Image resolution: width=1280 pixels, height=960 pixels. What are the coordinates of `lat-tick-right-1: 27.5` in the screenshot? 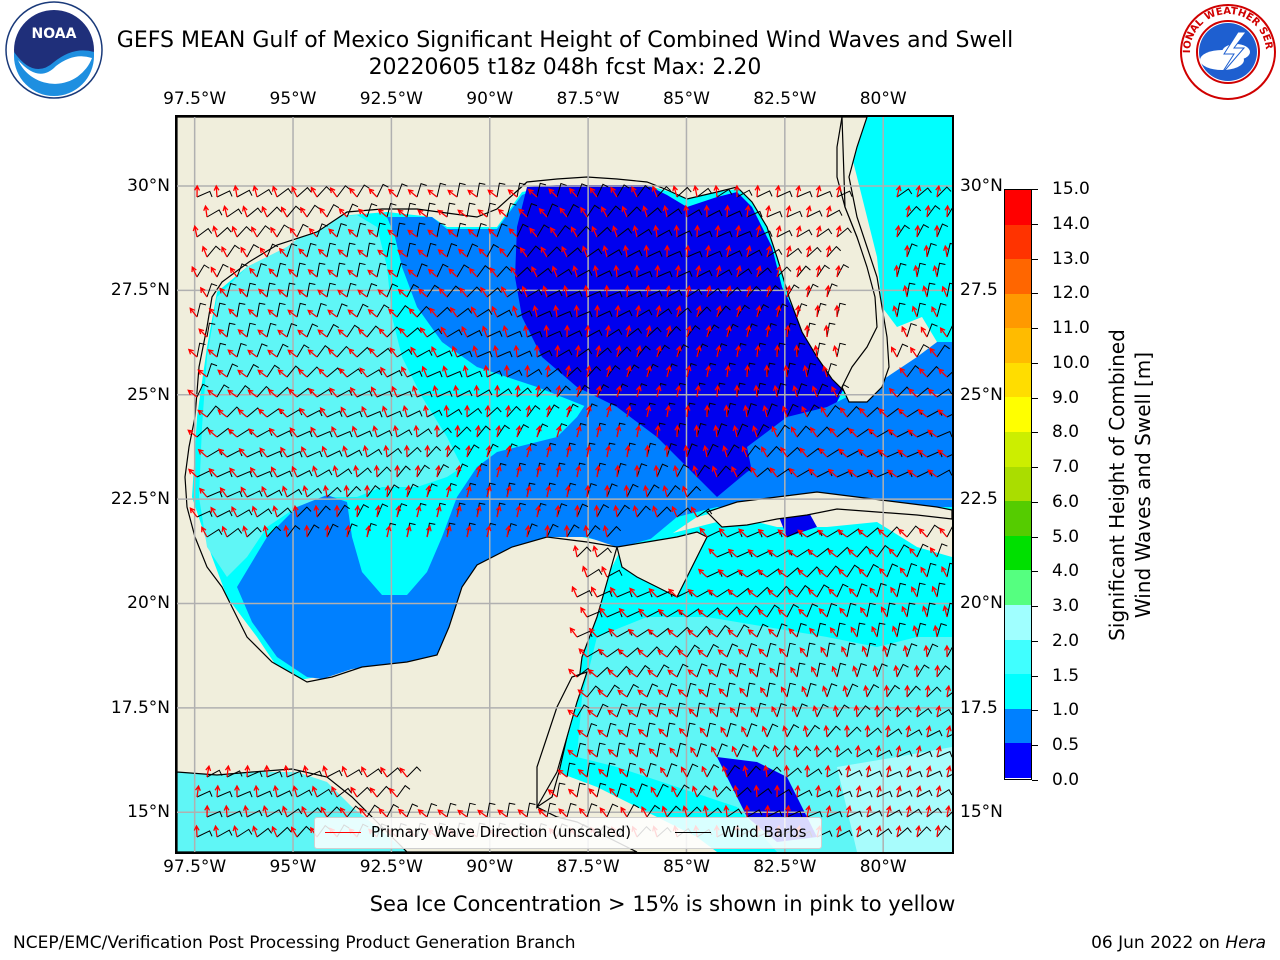 It's located at (979, 290).